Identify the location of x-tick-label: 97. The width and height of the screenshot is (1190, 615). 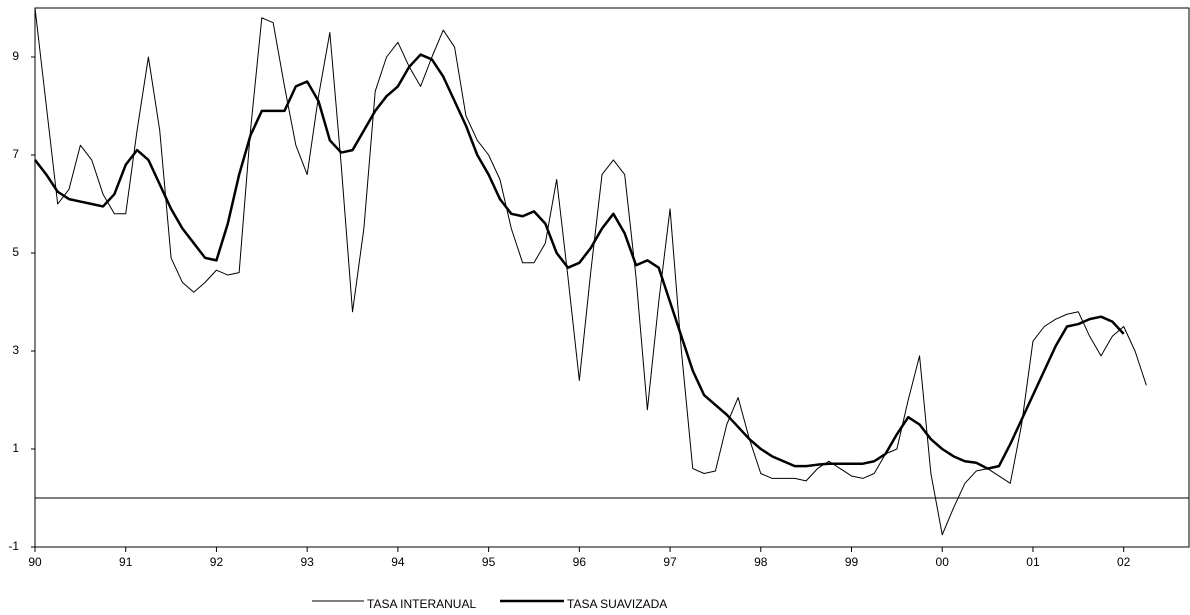
(670, 562).